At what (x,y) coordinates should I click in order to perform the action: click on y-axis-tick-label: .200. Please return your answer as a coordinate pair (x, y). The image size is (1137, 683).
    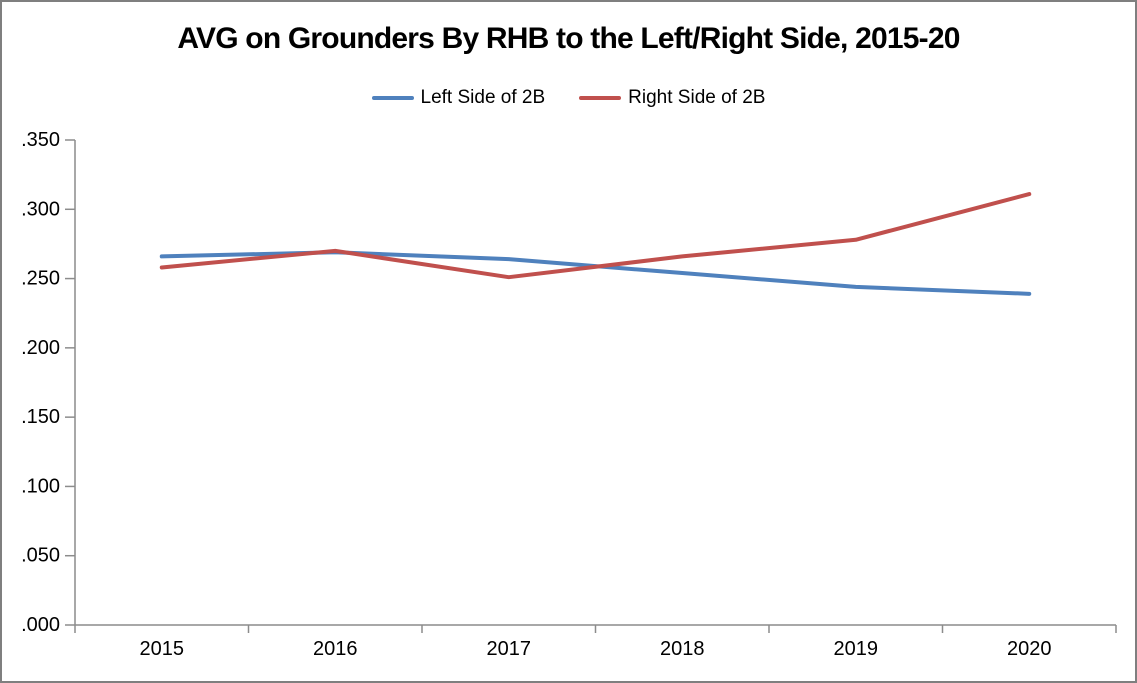
    Looking at the image, I should click on (40, 348).